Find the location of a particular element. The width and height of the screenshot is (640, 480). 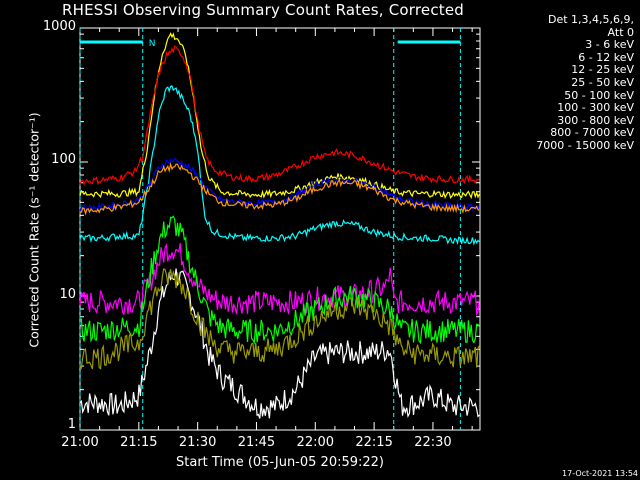

x-tick-label: 22:15 is located at coordinates (374, 442).